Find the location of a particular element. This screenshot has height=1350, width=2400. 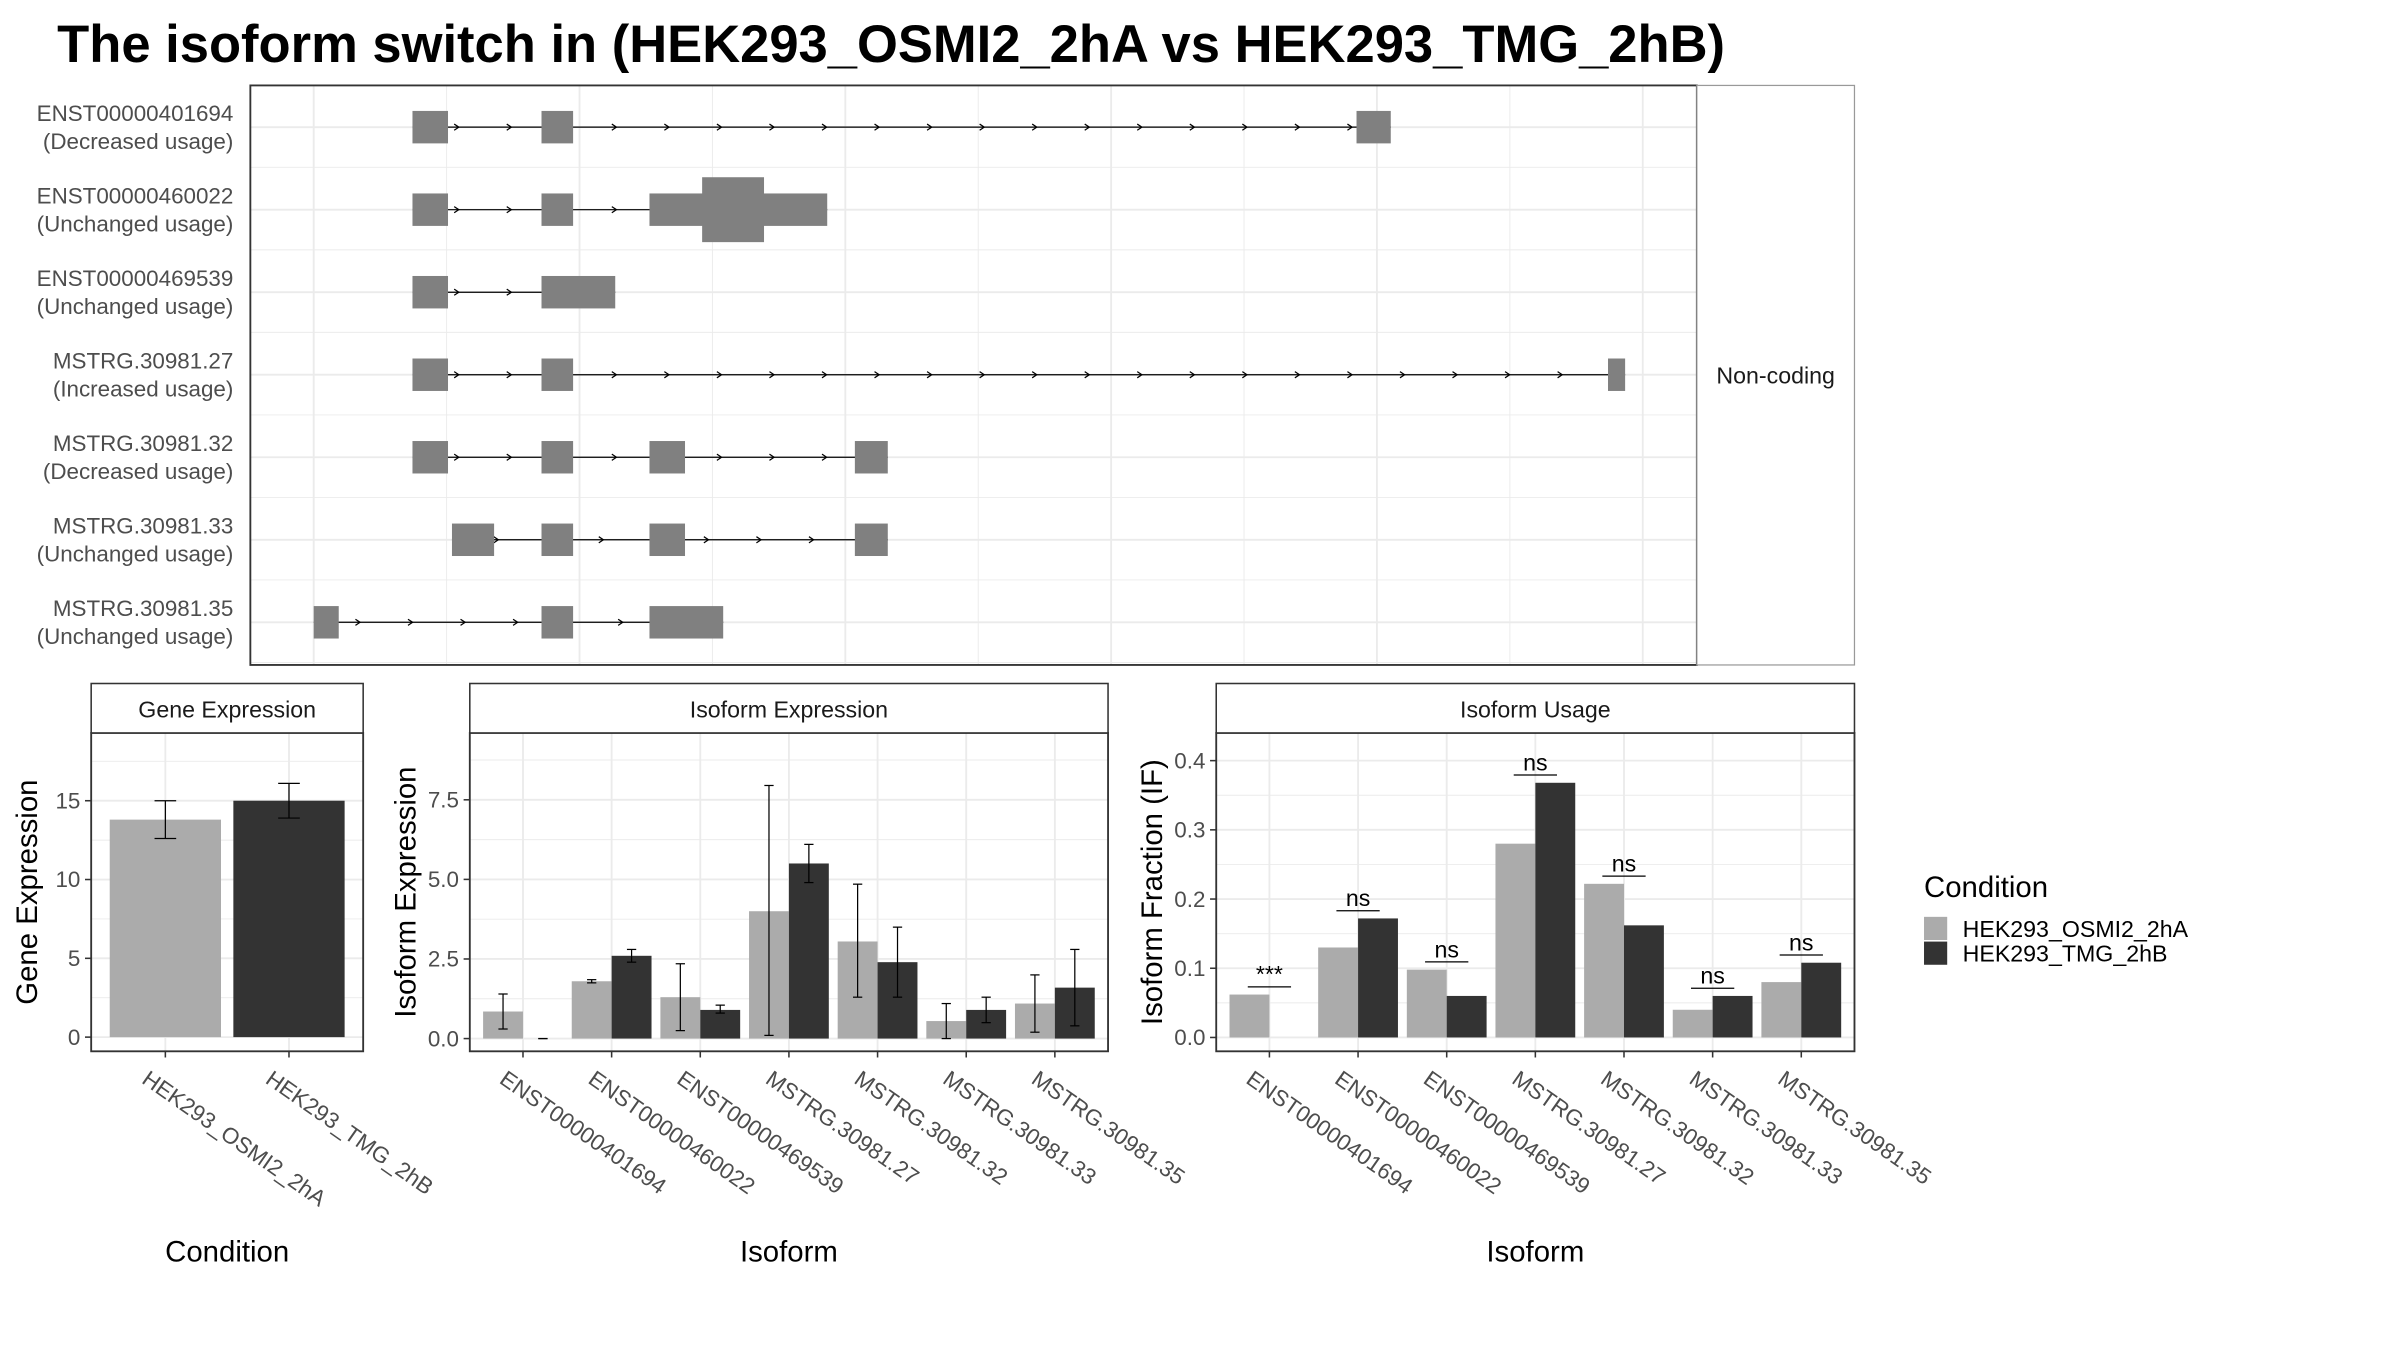

transcript-id: MSTRG.30981.35 is located at coordinates (143, 608).